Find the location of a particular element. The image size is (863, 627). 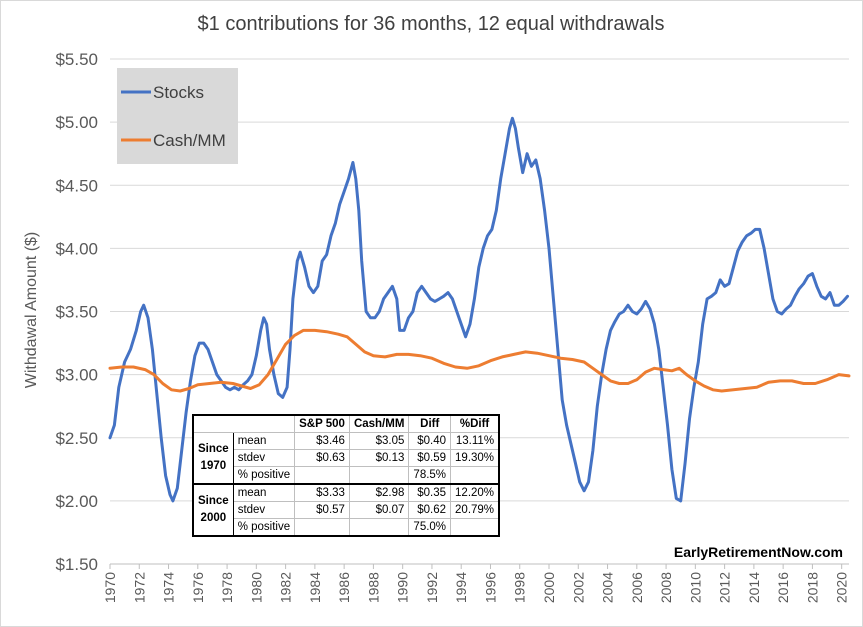

x-tick-label: 1996 is located at coordinates (490, 587).